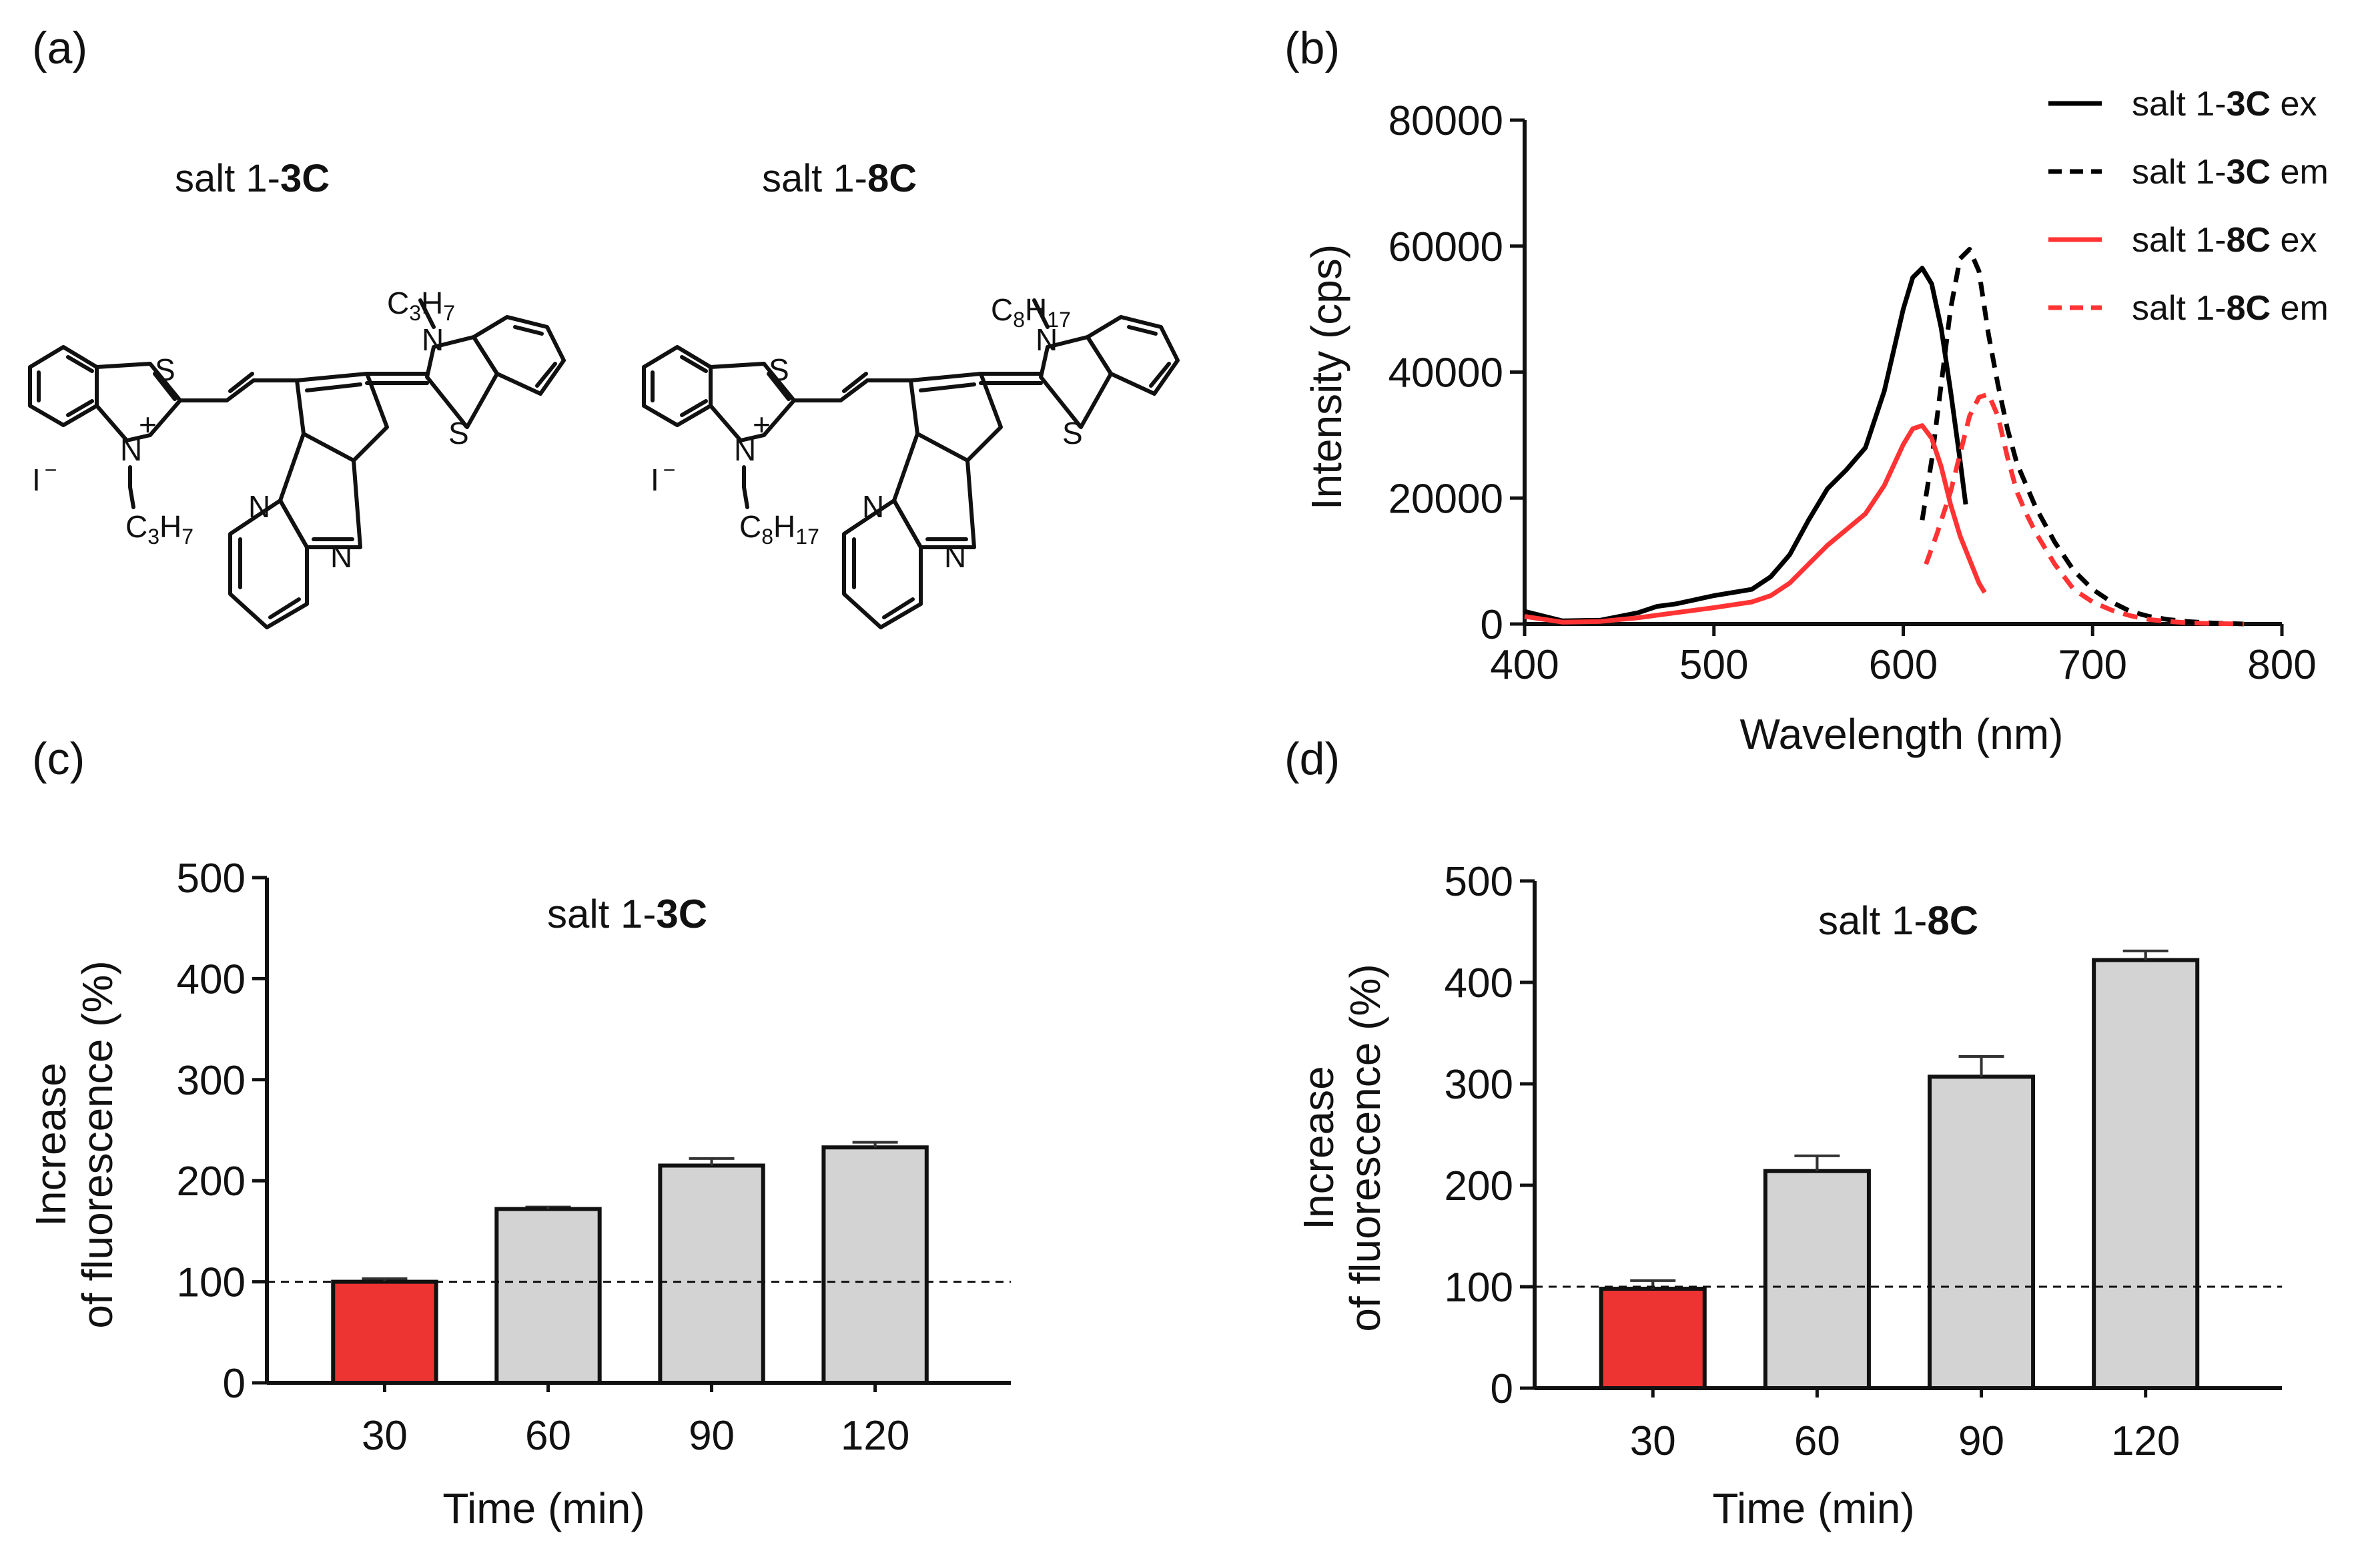 The image size is (2380, 1553). Describe the element at coordinates (1446, 373) in the screenshot. I see `y-tick-label: 40000` at that location.